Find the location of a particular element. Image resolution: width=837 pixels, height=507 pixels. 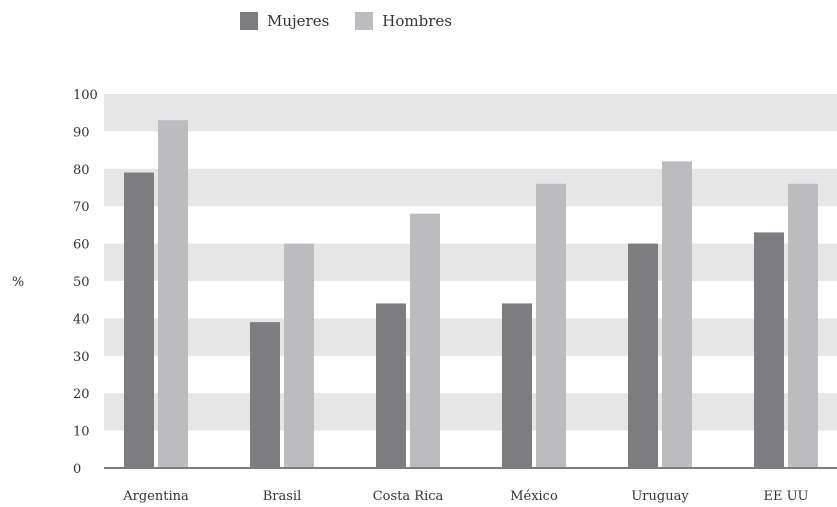

y-tick-label: 100 is located at coordinates (85, 95).